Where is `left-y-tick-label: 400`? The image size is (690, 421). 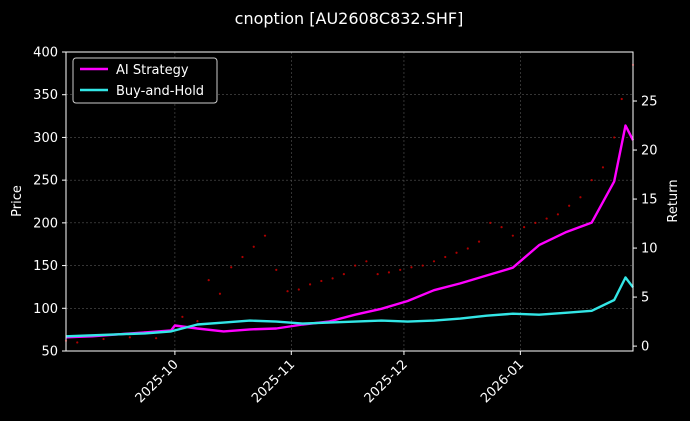
left-y-tick-label: 400 is located at coordinates (45, 53).